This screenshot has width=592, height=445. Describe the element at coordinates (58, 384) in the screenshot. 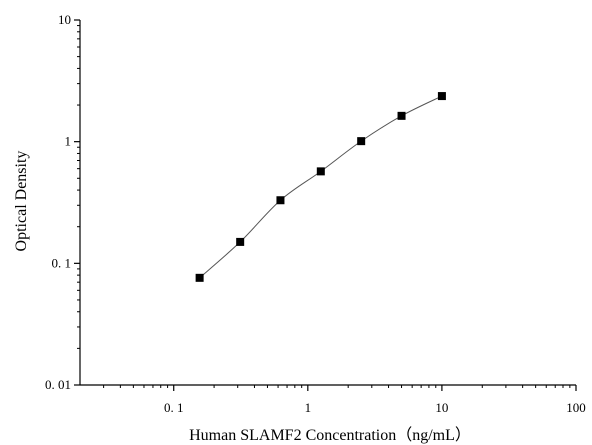

I see `y-tick-label: 0. 01` at that location.